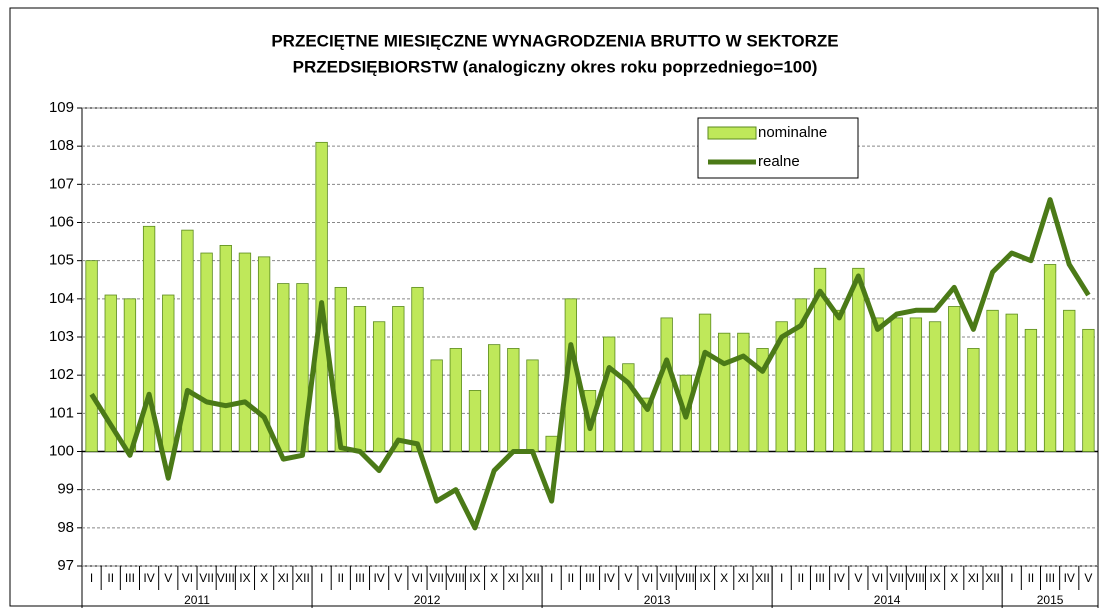 The width and height of the screenshot is (1108, 608). I want to click on legend-swatch, so click(732, 133).